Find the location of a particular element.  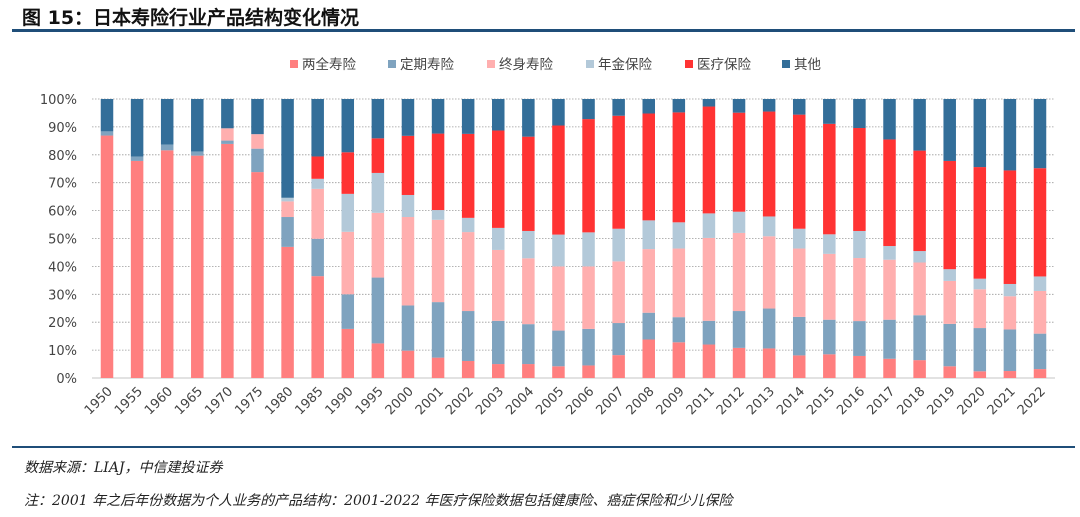

x-tick-label: 2018 is located at coordinates (911, 401).